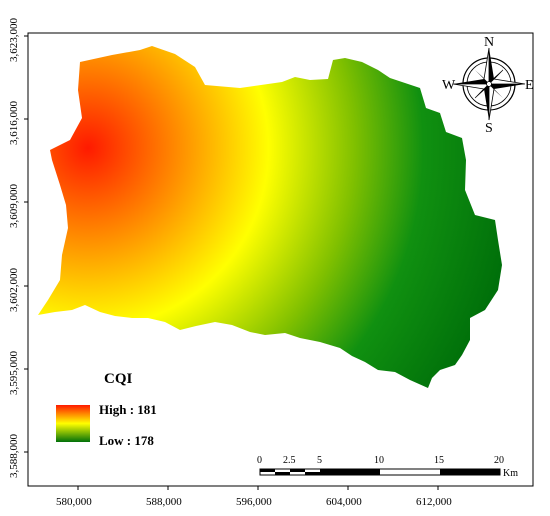 The image size is (550, 516). Describe the element at coordinates (379, 460) in the screenshot. I see `scale-label: 10` at that location.